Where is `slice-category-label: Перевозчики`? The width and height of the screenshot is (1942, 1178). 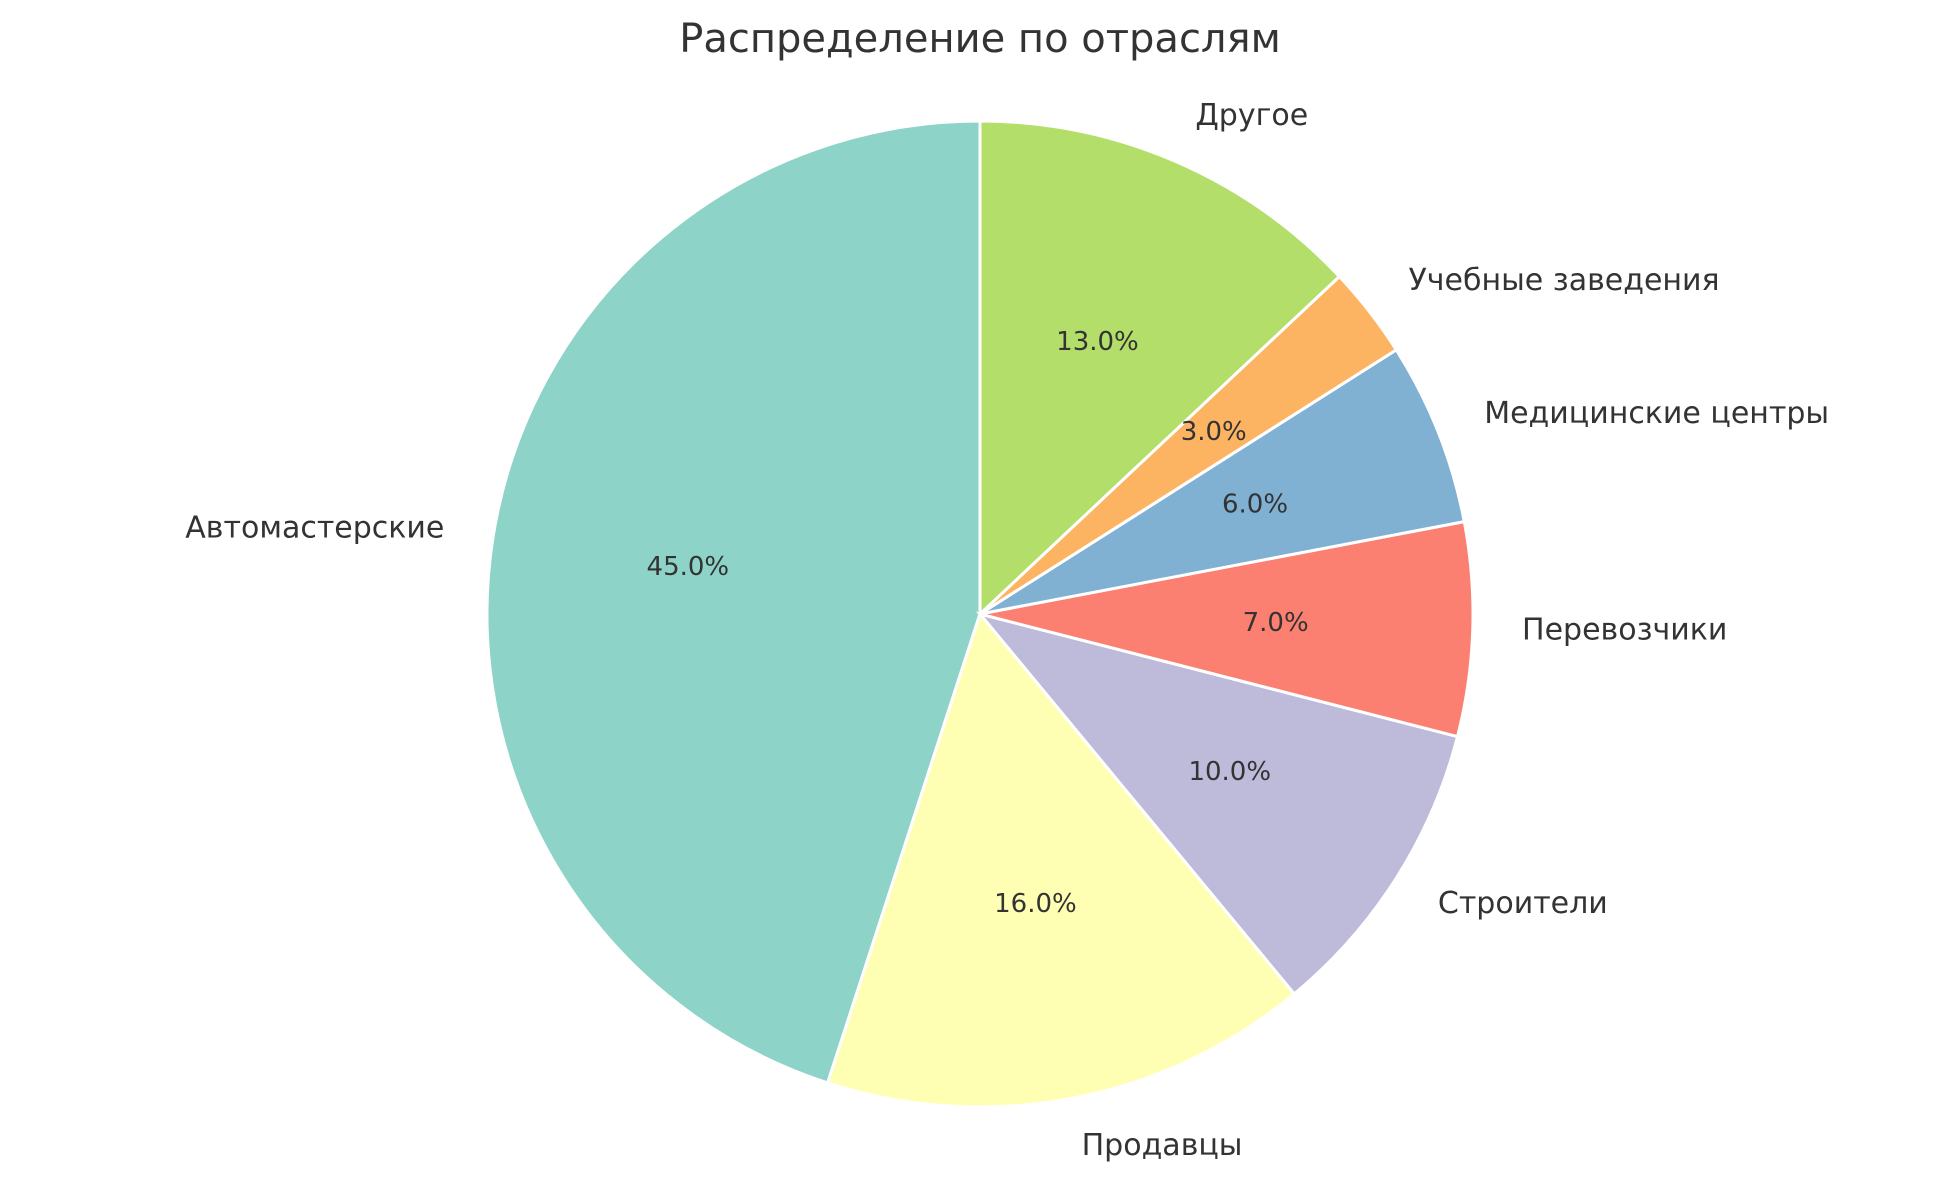 slice-category-label: Перевозчики is located at coordinates (1624, 630).